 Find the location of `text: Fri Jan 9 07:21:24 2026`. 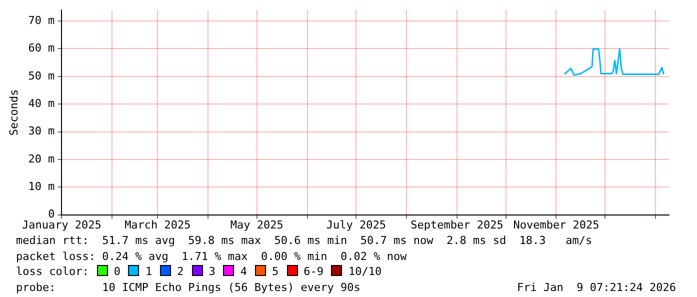

text: Fri Jan 9 07:21:24 2026 is located at coordinates (596, 287).